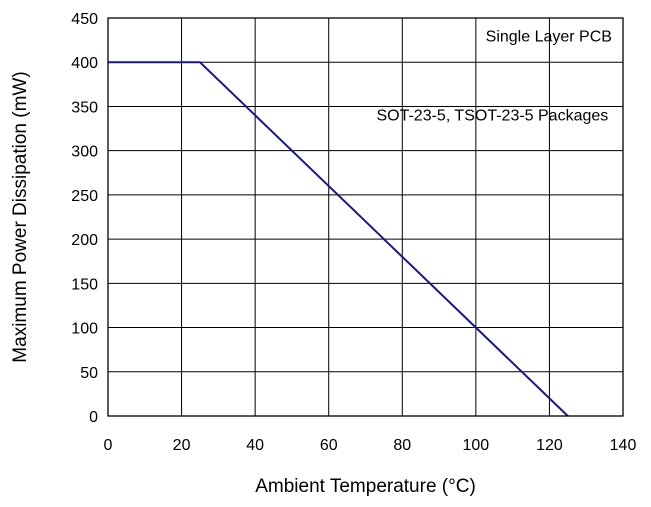  I want to click on x-axis-title: Ambient Temperature (°C), so click(365, 486).